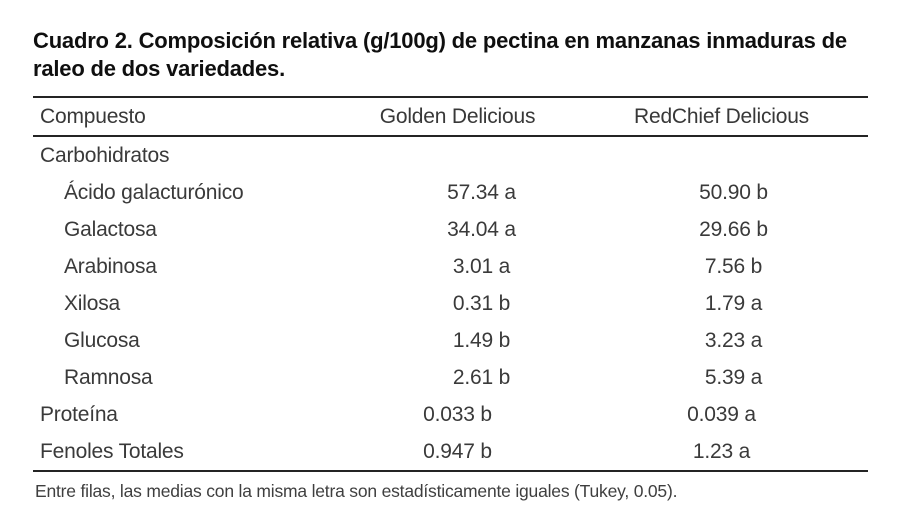  I want to click on row-label: Xilosa, so click(92, 303).